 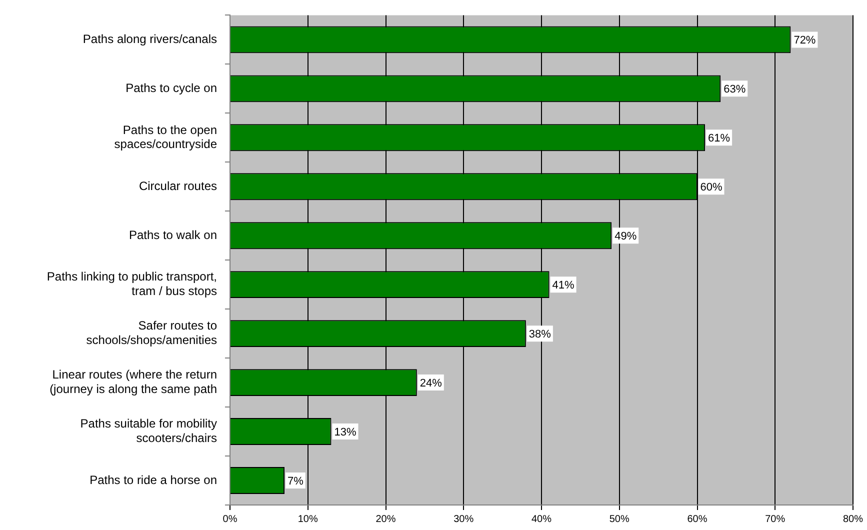 What do you see at coordinates (177, 185) in the screenshot?
I see `y-tick-label: Circular routes` at bounding box center [177, 185].